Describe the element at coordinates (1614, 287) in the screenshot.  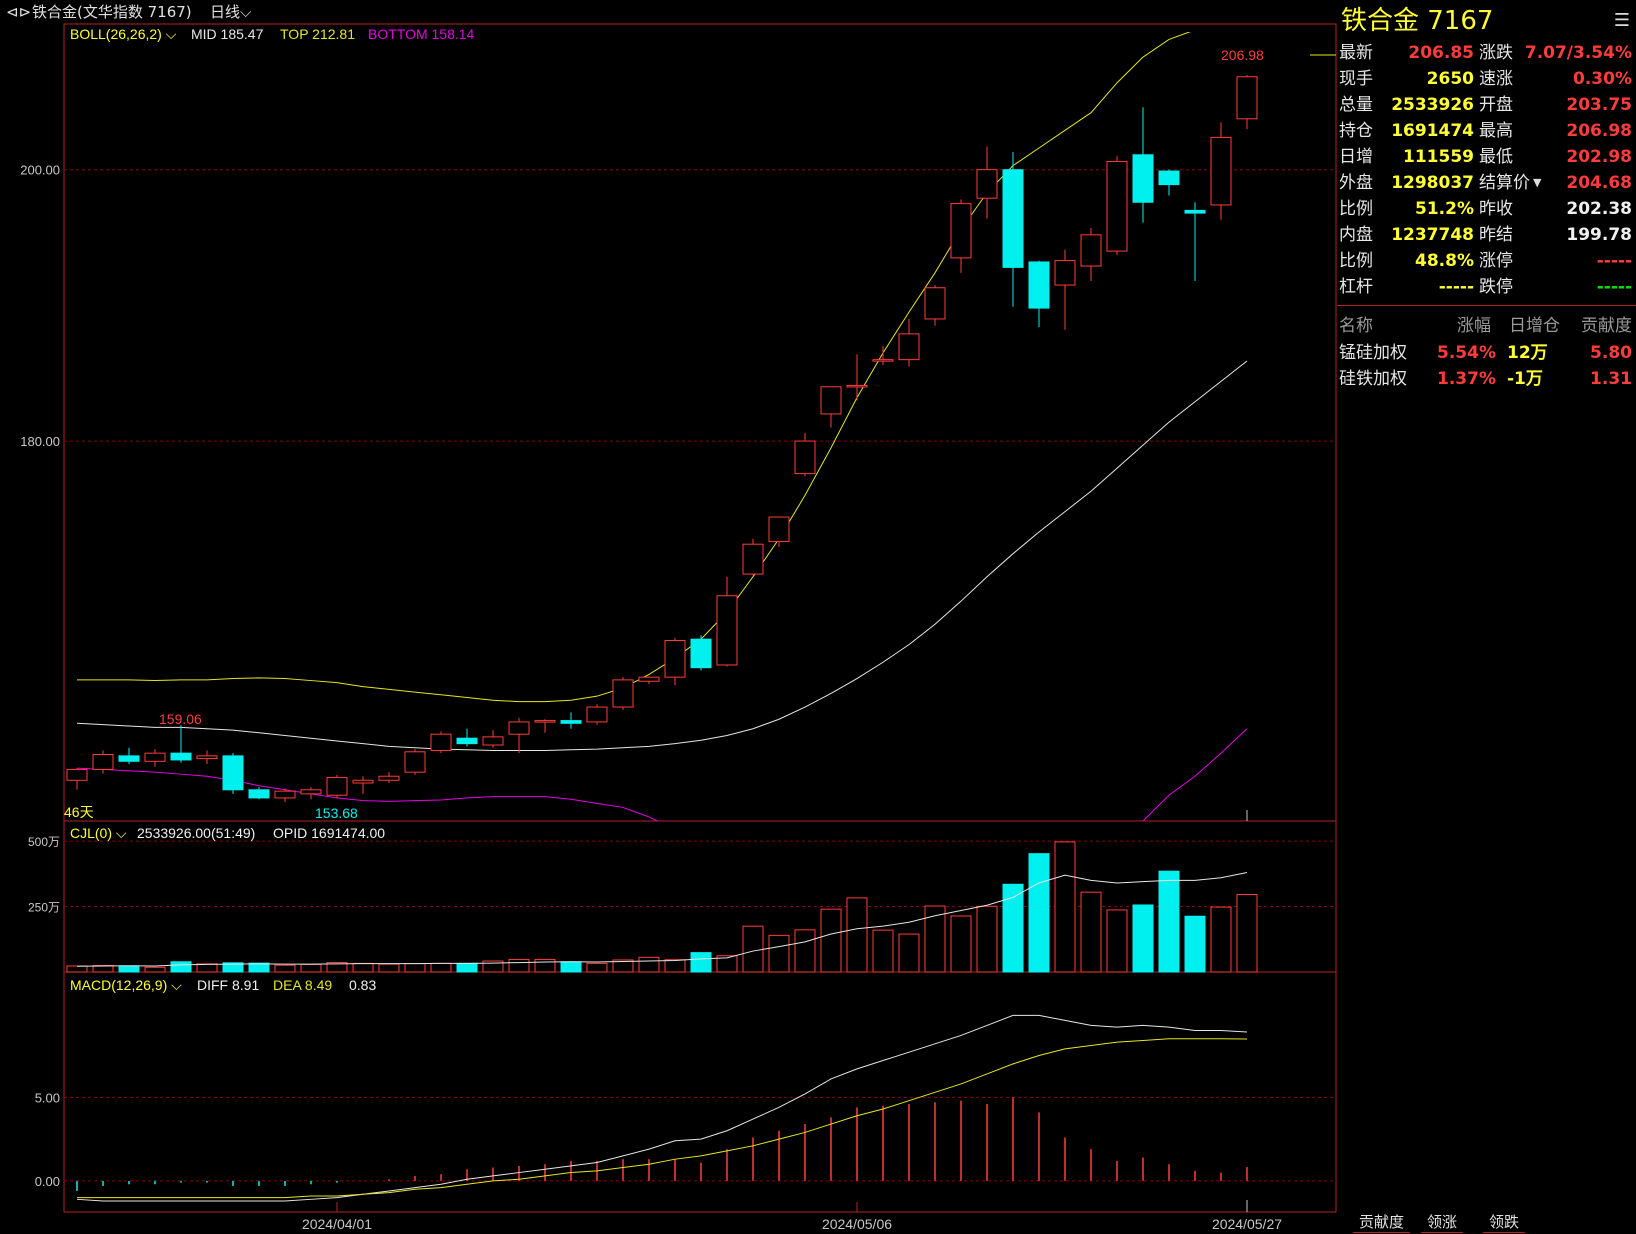
I see `quote-value: -----` at that location.